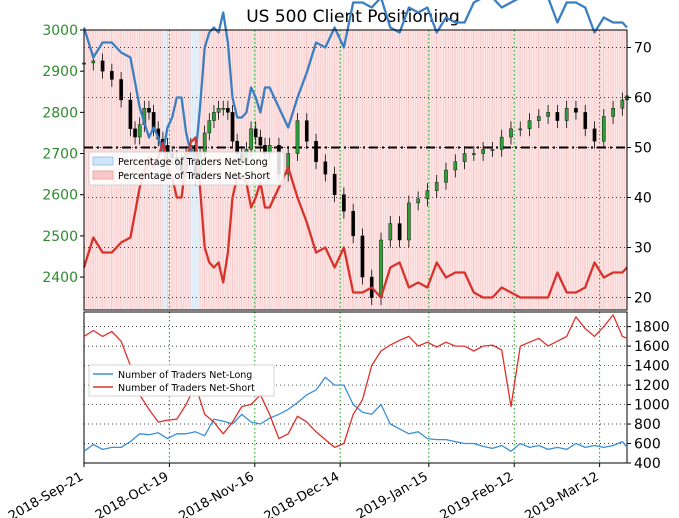 The image size is (679, 518). I want to click on right-axis-tick-label: 800, so click(647, 425).